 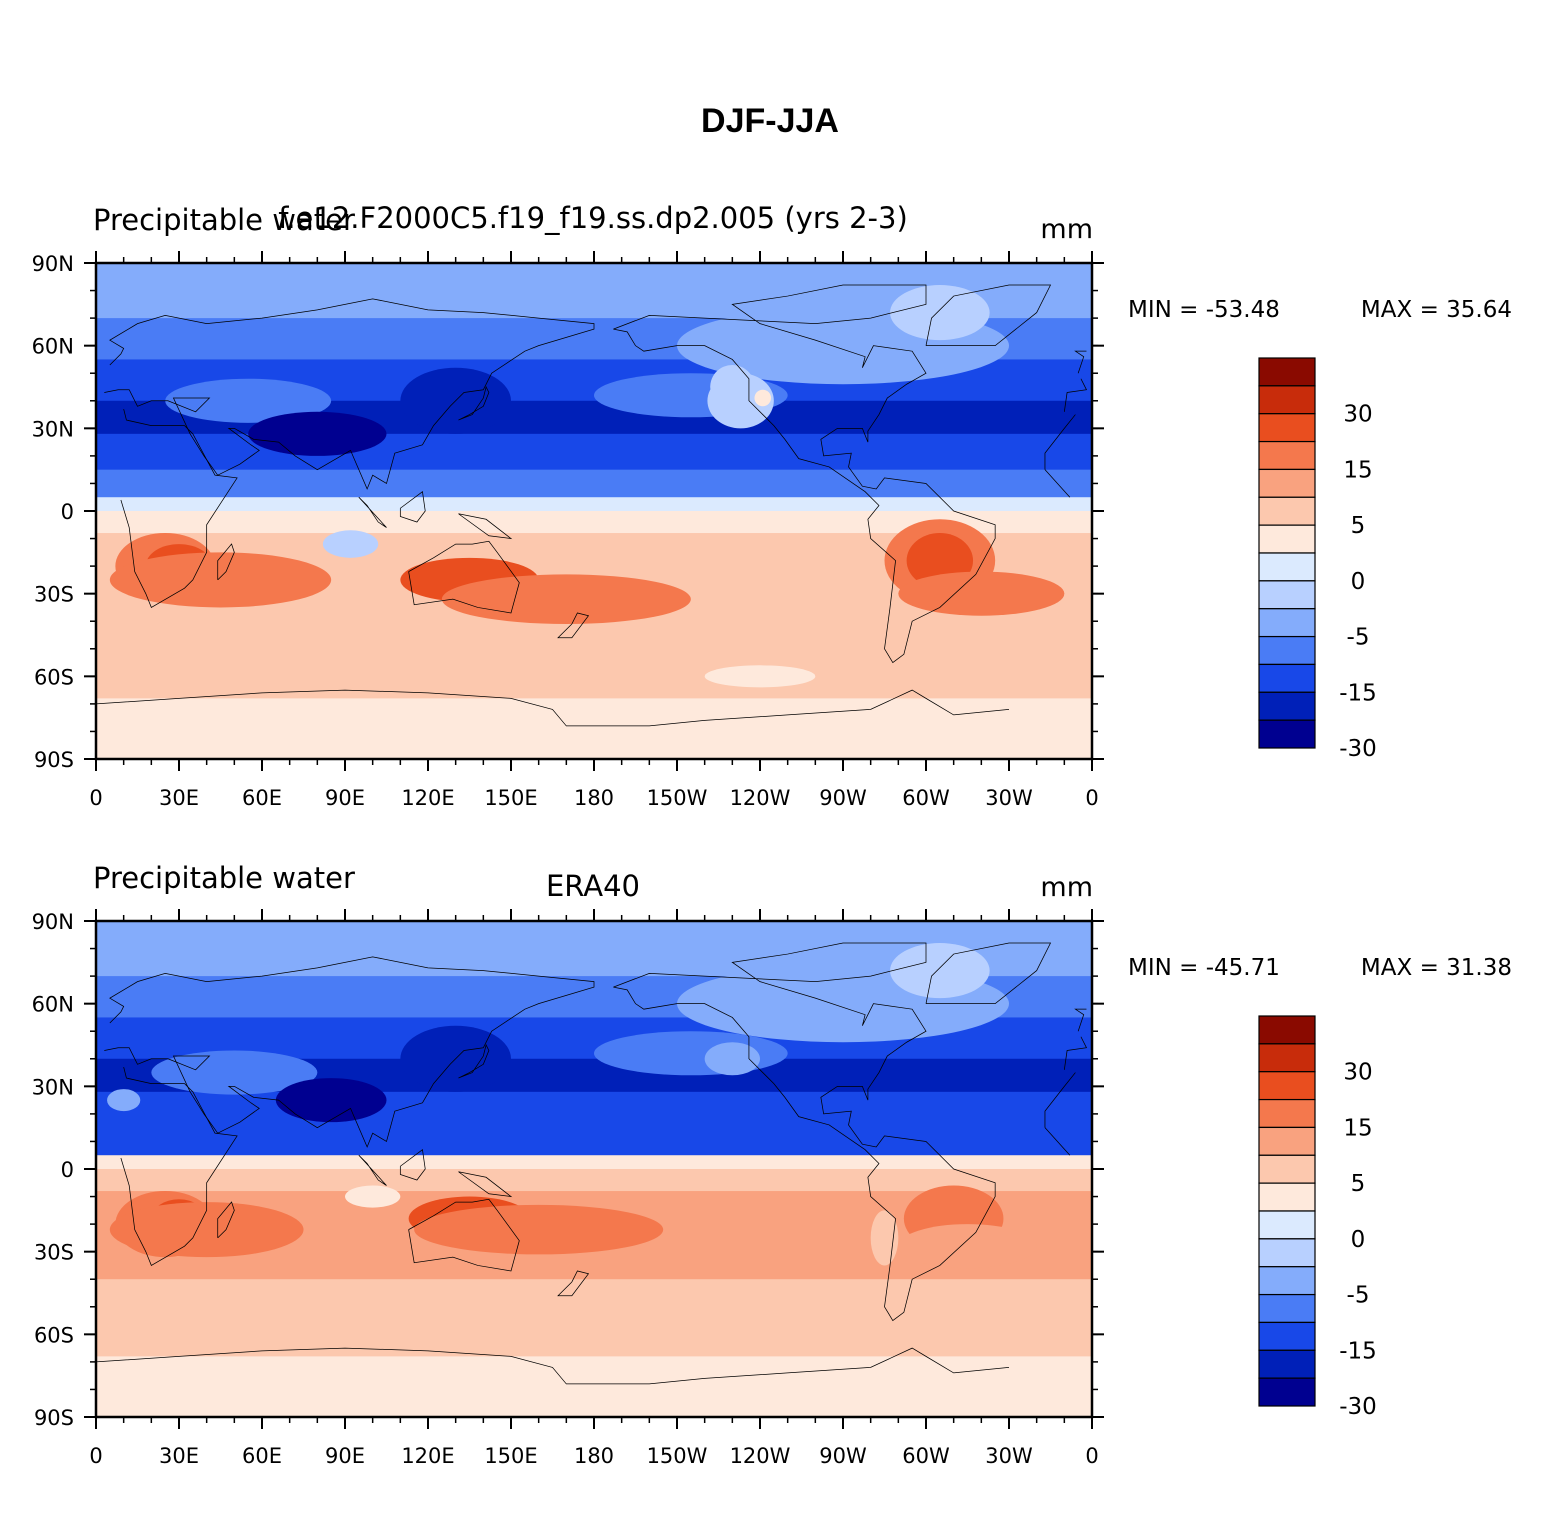 I want to click on colorbar-label: -5, so click(x=1358, y=1296).